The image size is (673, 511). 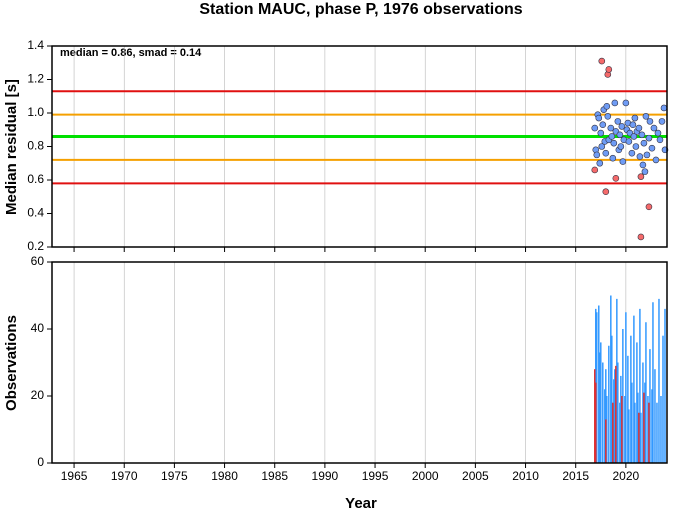 What do you see at coordinates (124, 476) in the screenshot?
I see `x-tick-label: 1970` at bounding box center [124, 476].